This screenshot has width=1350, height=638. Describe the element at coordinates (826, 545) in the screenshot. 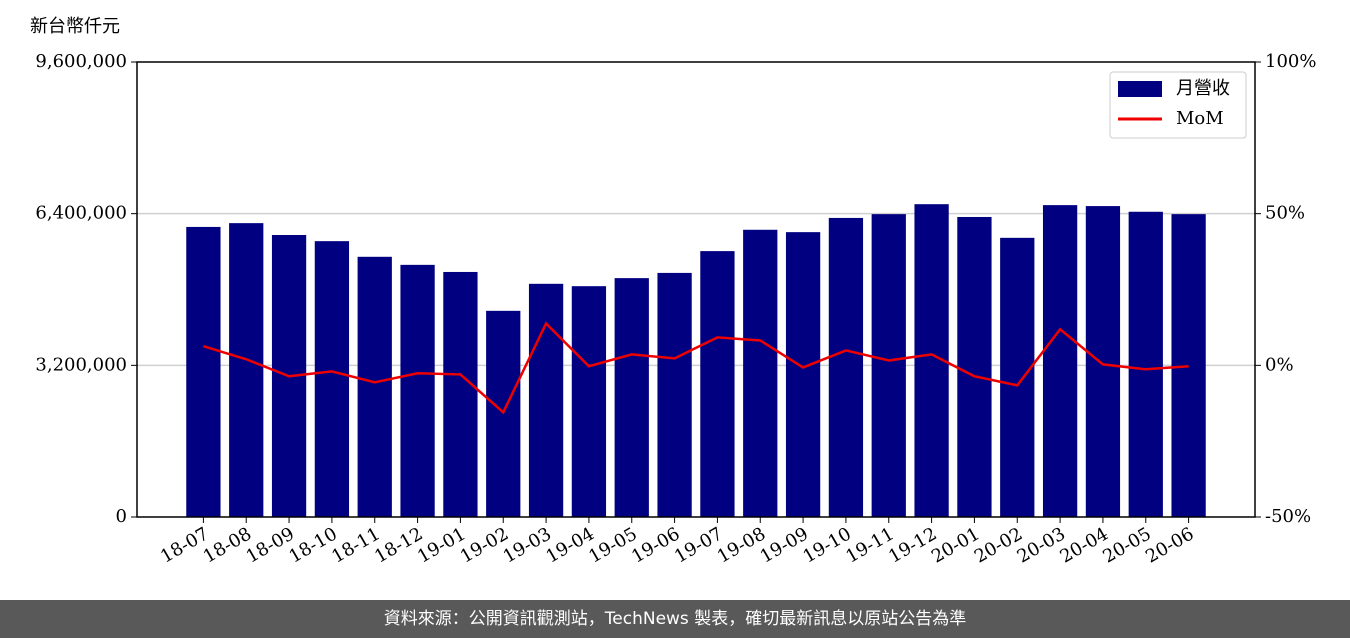

I see `x-tick-label: 19-10` at that location.